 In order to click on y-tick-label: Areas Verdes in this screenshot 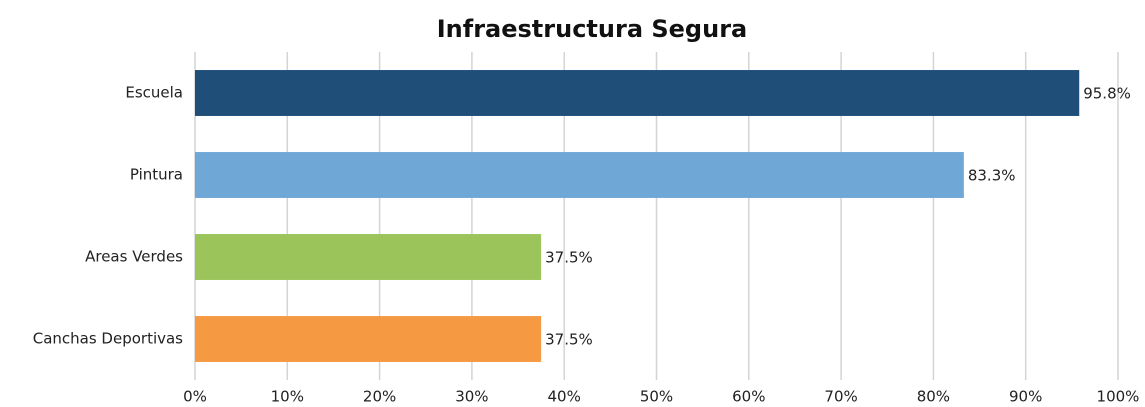, I will do `click(134, 257)`.